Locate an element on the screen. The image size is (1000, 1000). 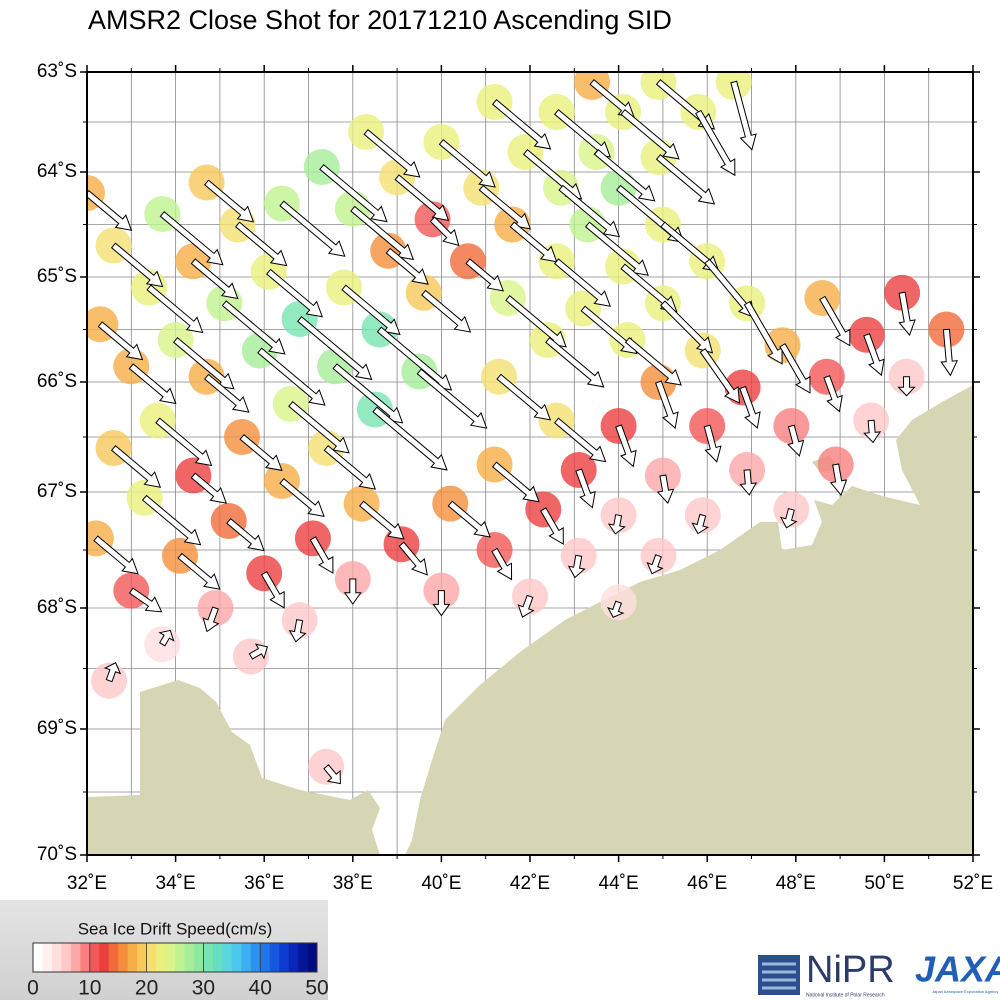
colorbar-tick-label: 10 is located at coordinates (89, 988).